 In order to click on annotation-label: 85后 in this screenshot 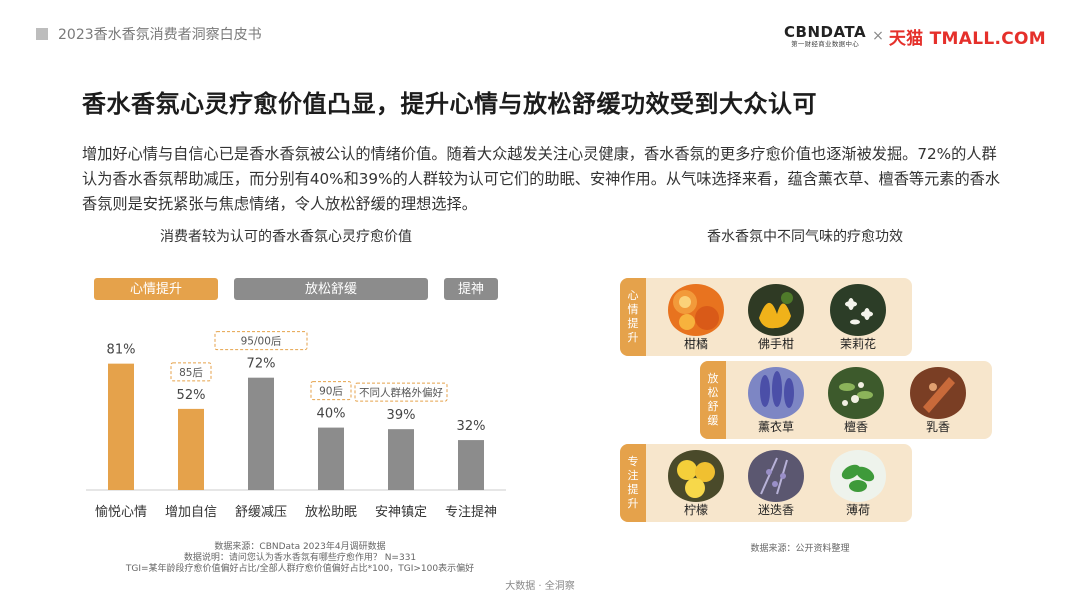, I will do `click(191, 373)`.